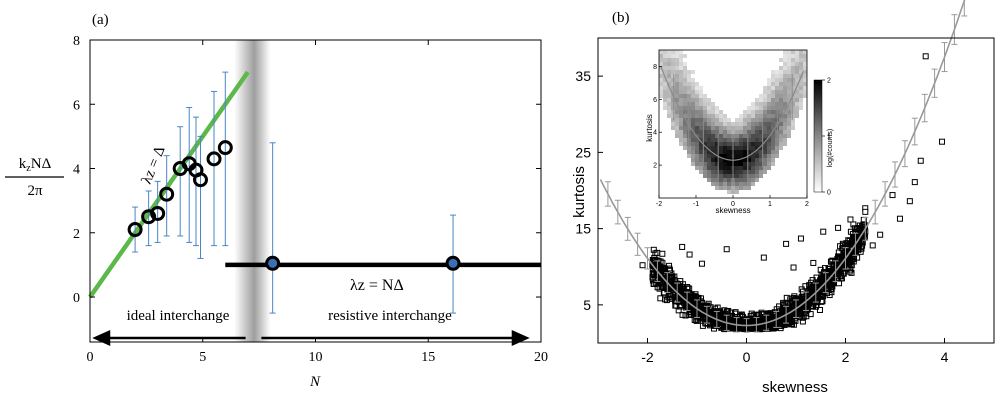 The image size is (997, 405). What do you see at coordinates (178, 316) in the screenshot?
I see `ideal-interchange-label: ideal interchange` at bounding box center [178, 316].